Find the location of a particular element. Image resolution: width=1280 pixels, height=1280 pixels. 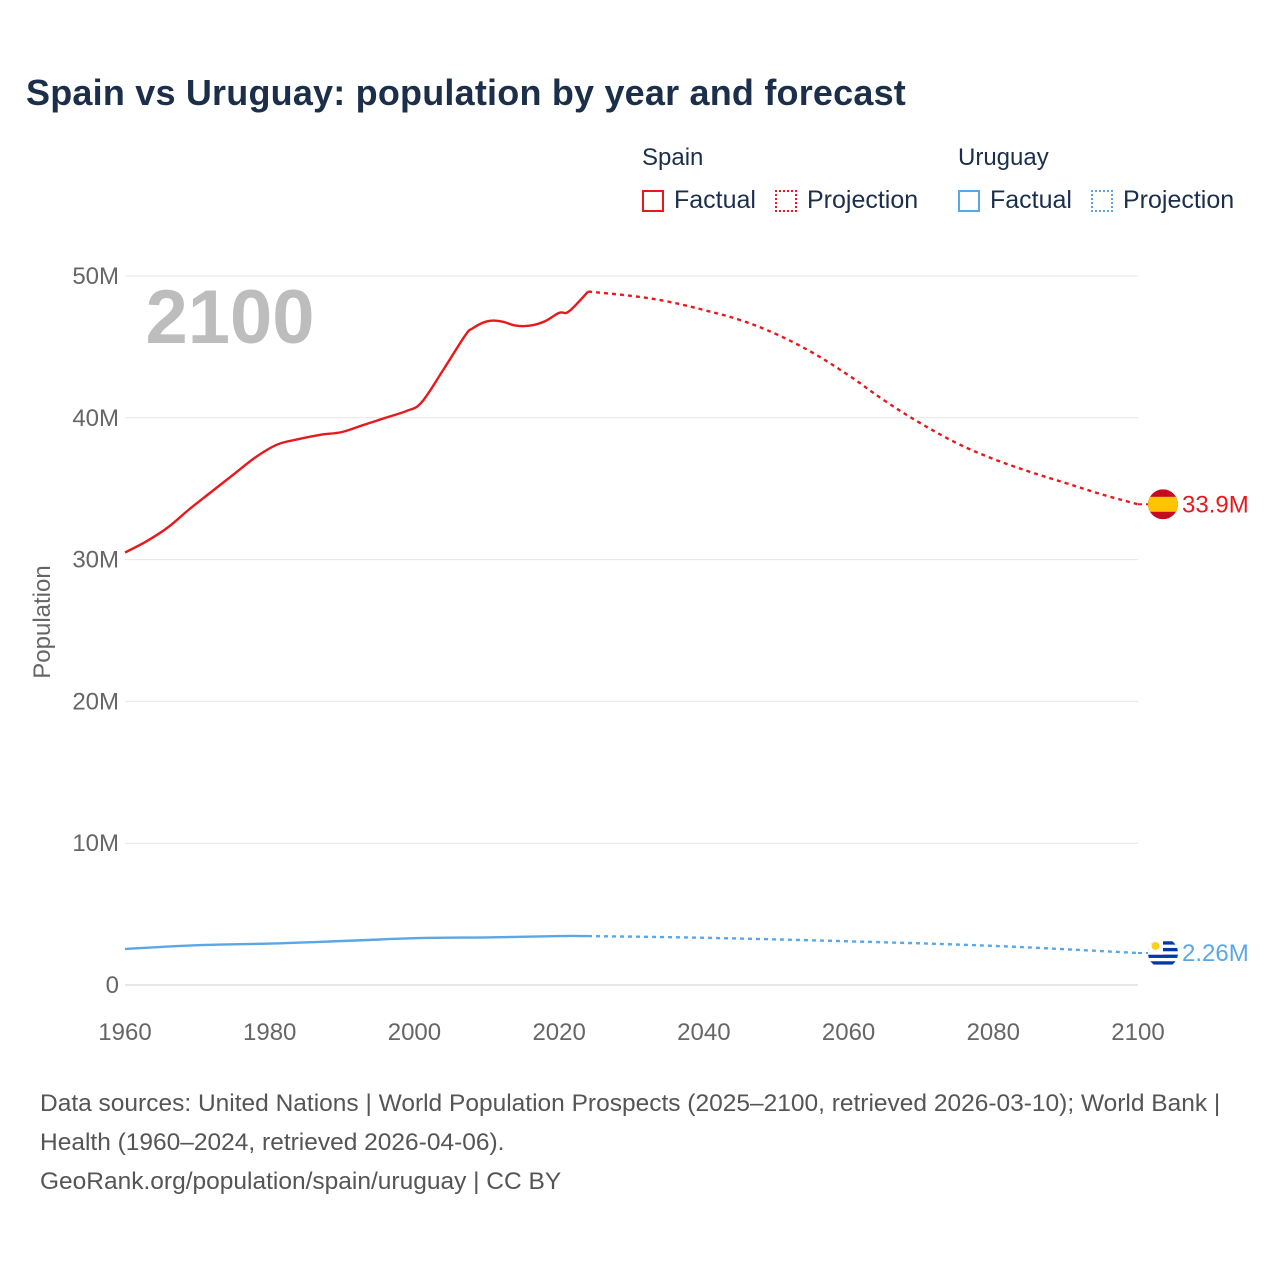

uruguay-end-value-label: 2.26M is located at coordinates (1215, 953).